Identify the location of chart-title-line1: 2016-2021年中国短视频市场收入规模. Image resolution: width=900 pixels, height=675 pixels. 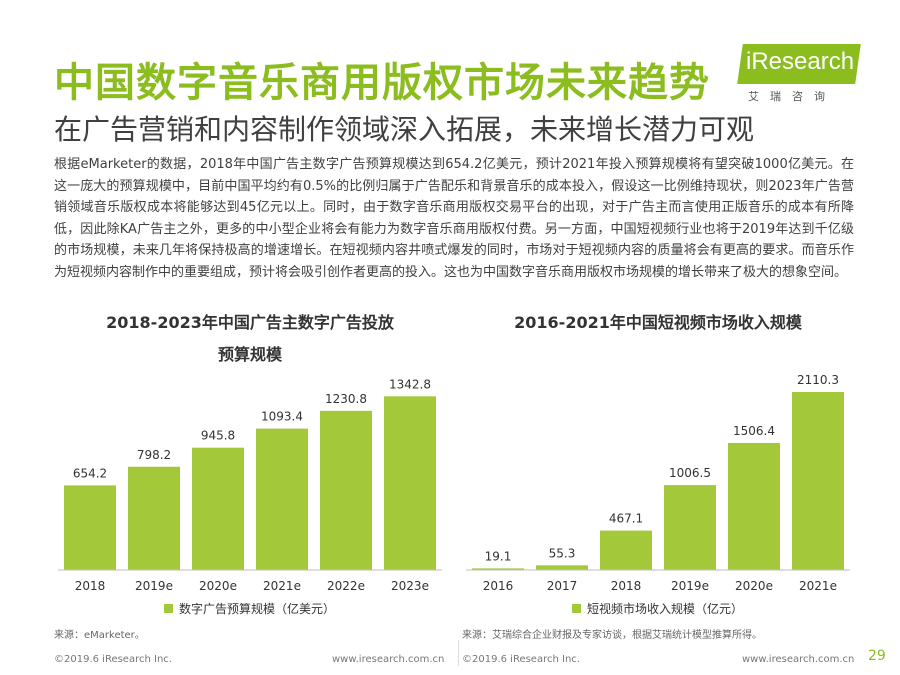
(658, 322).